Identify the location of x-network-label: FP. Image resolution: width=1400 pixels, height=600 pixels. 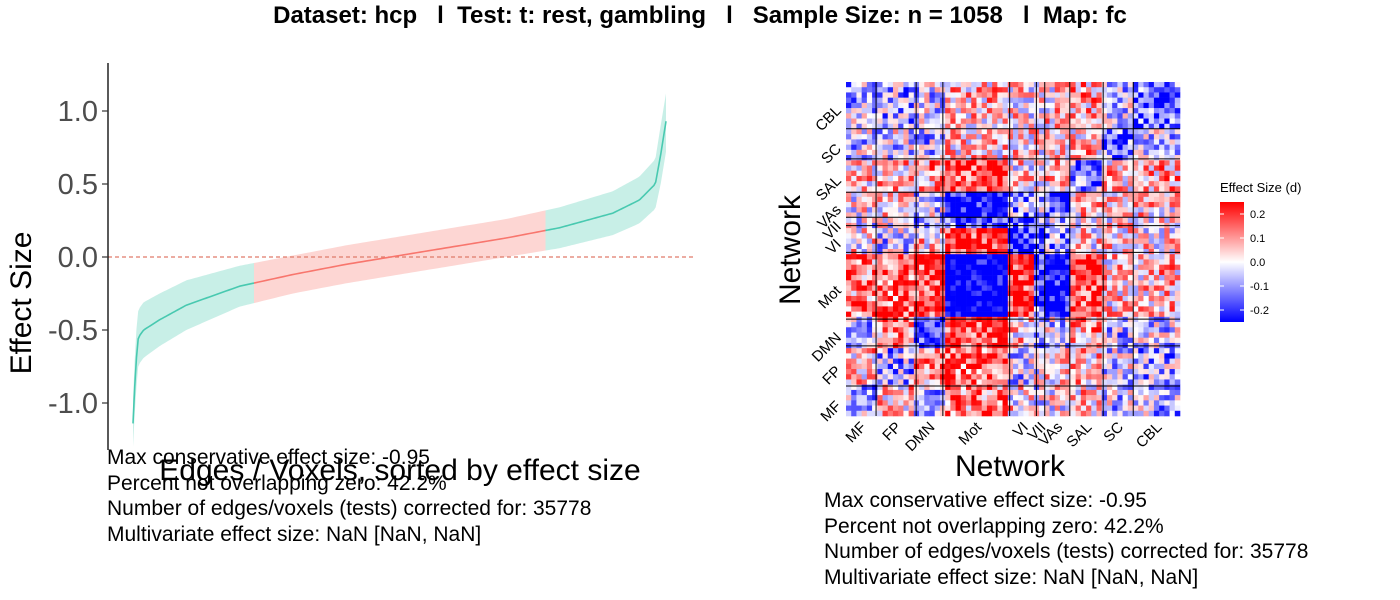
(892, 432).